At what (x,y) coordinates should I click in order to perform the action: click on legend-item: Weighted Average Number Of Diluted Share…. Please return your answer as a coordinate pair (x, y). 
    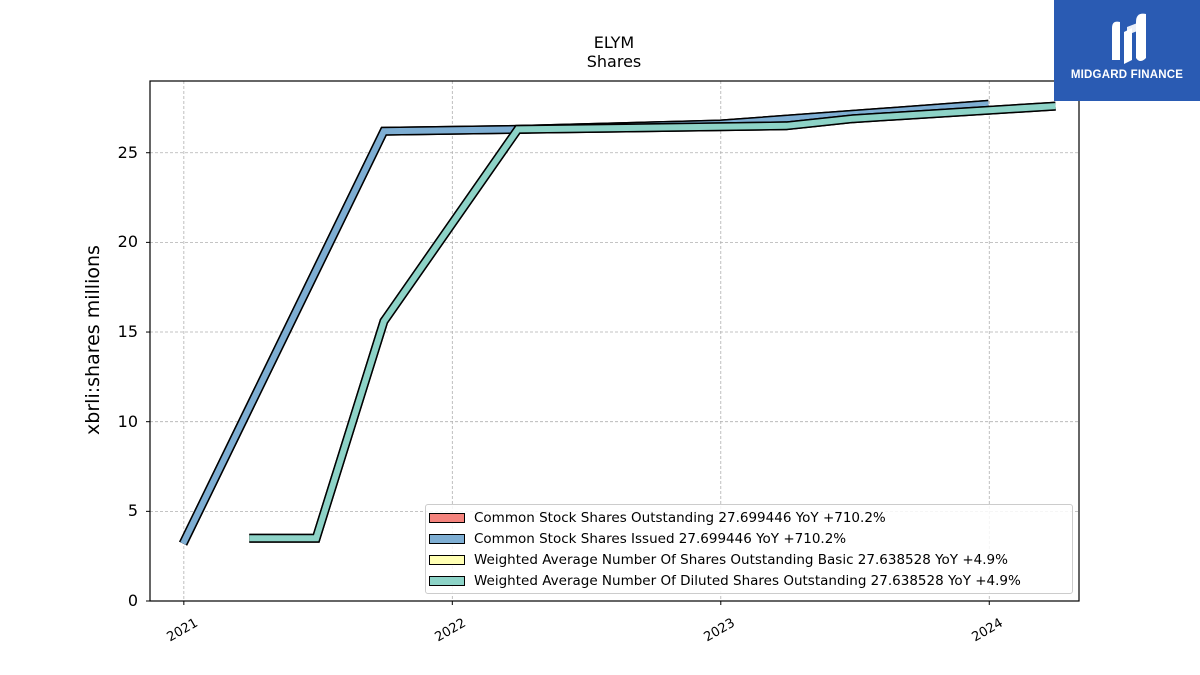
    Looking at the image, I should click on (725, 581).